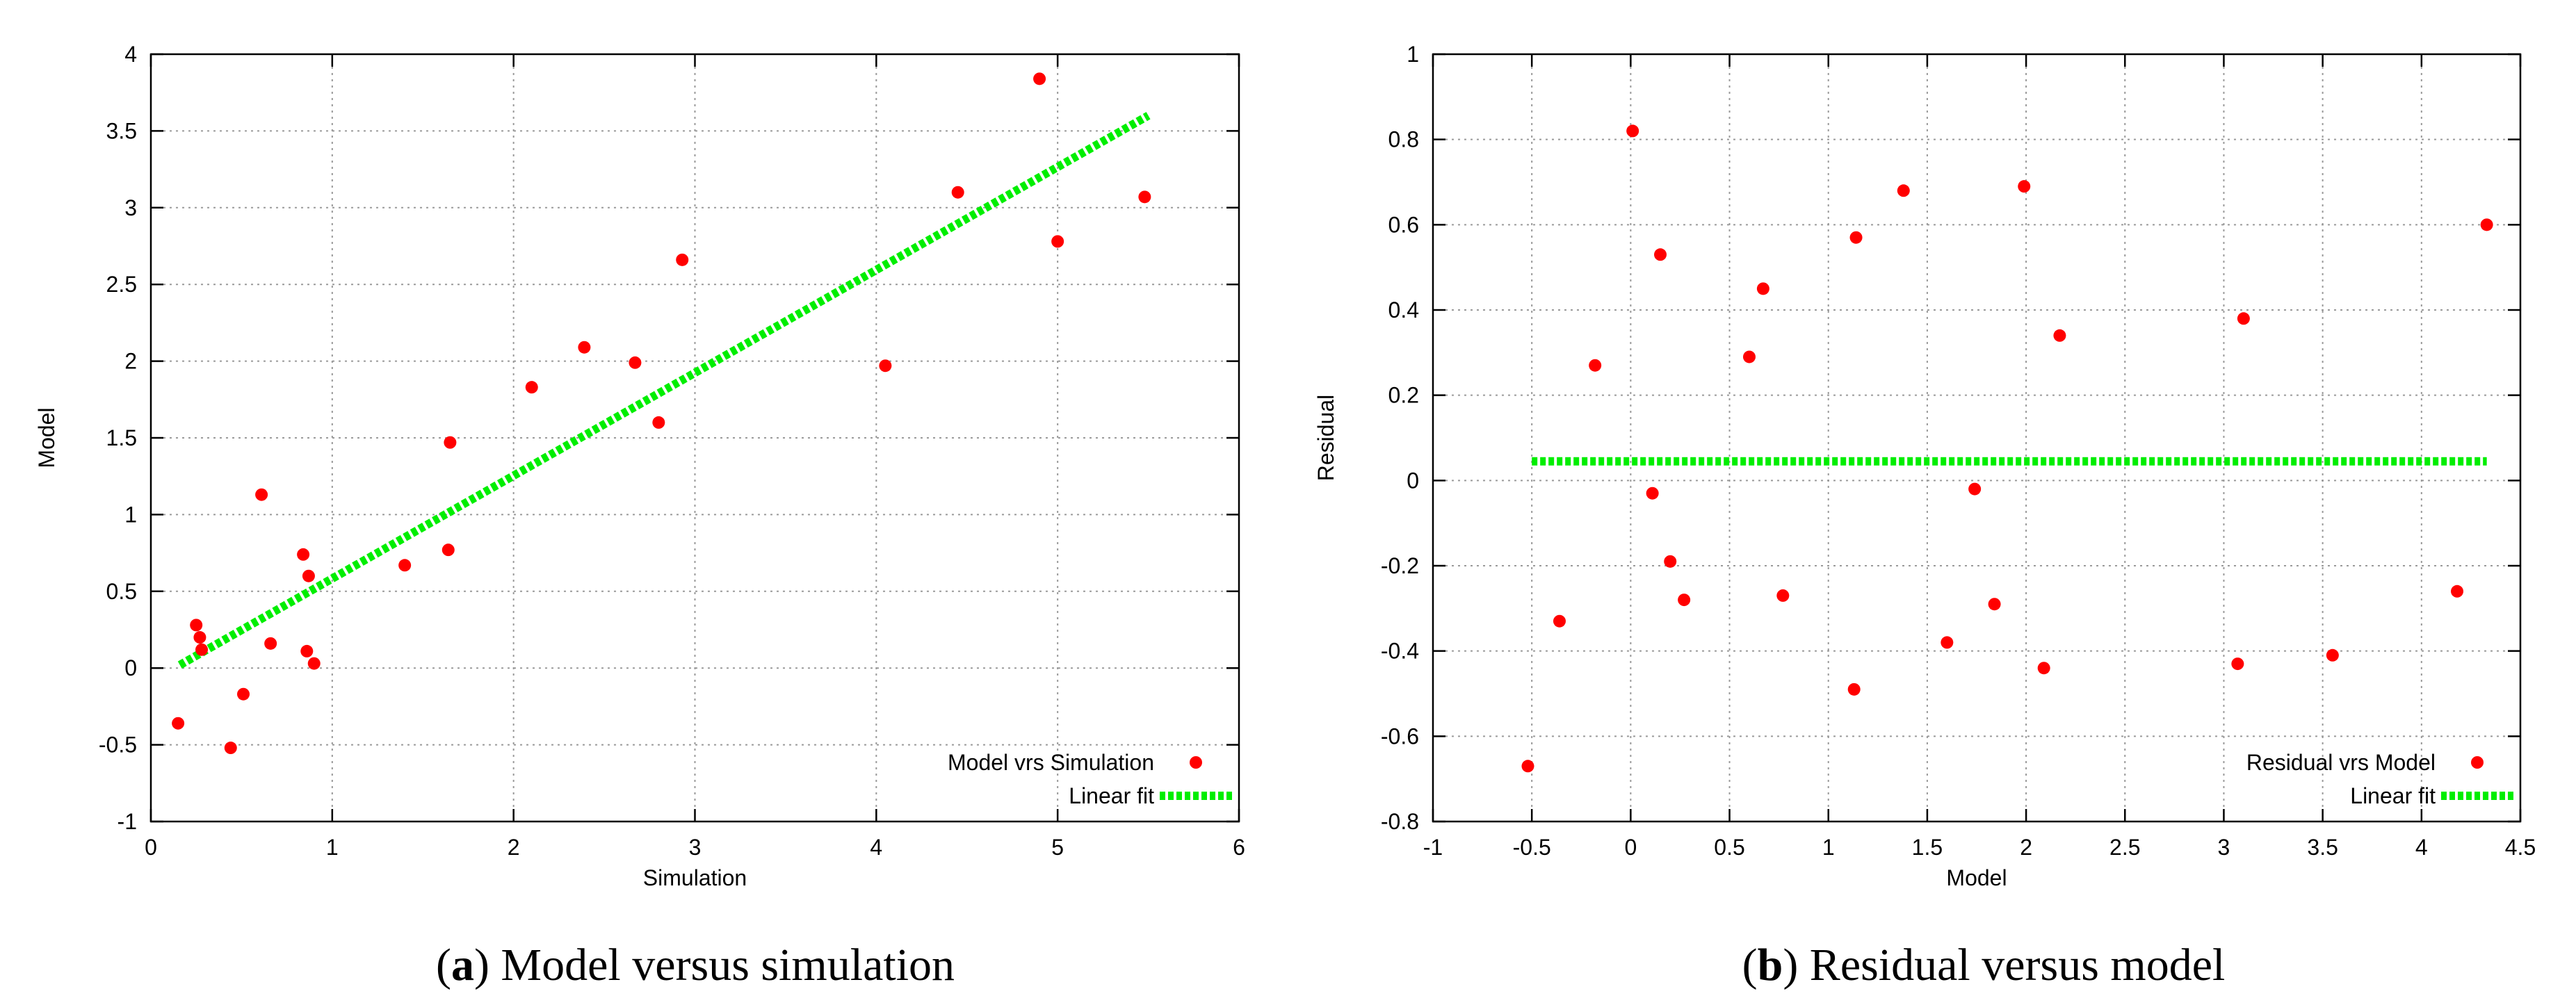 The width and height of the screenshot is (2576, 1005). I want to click on y-tick-label: 0.5, so click(121, 591).